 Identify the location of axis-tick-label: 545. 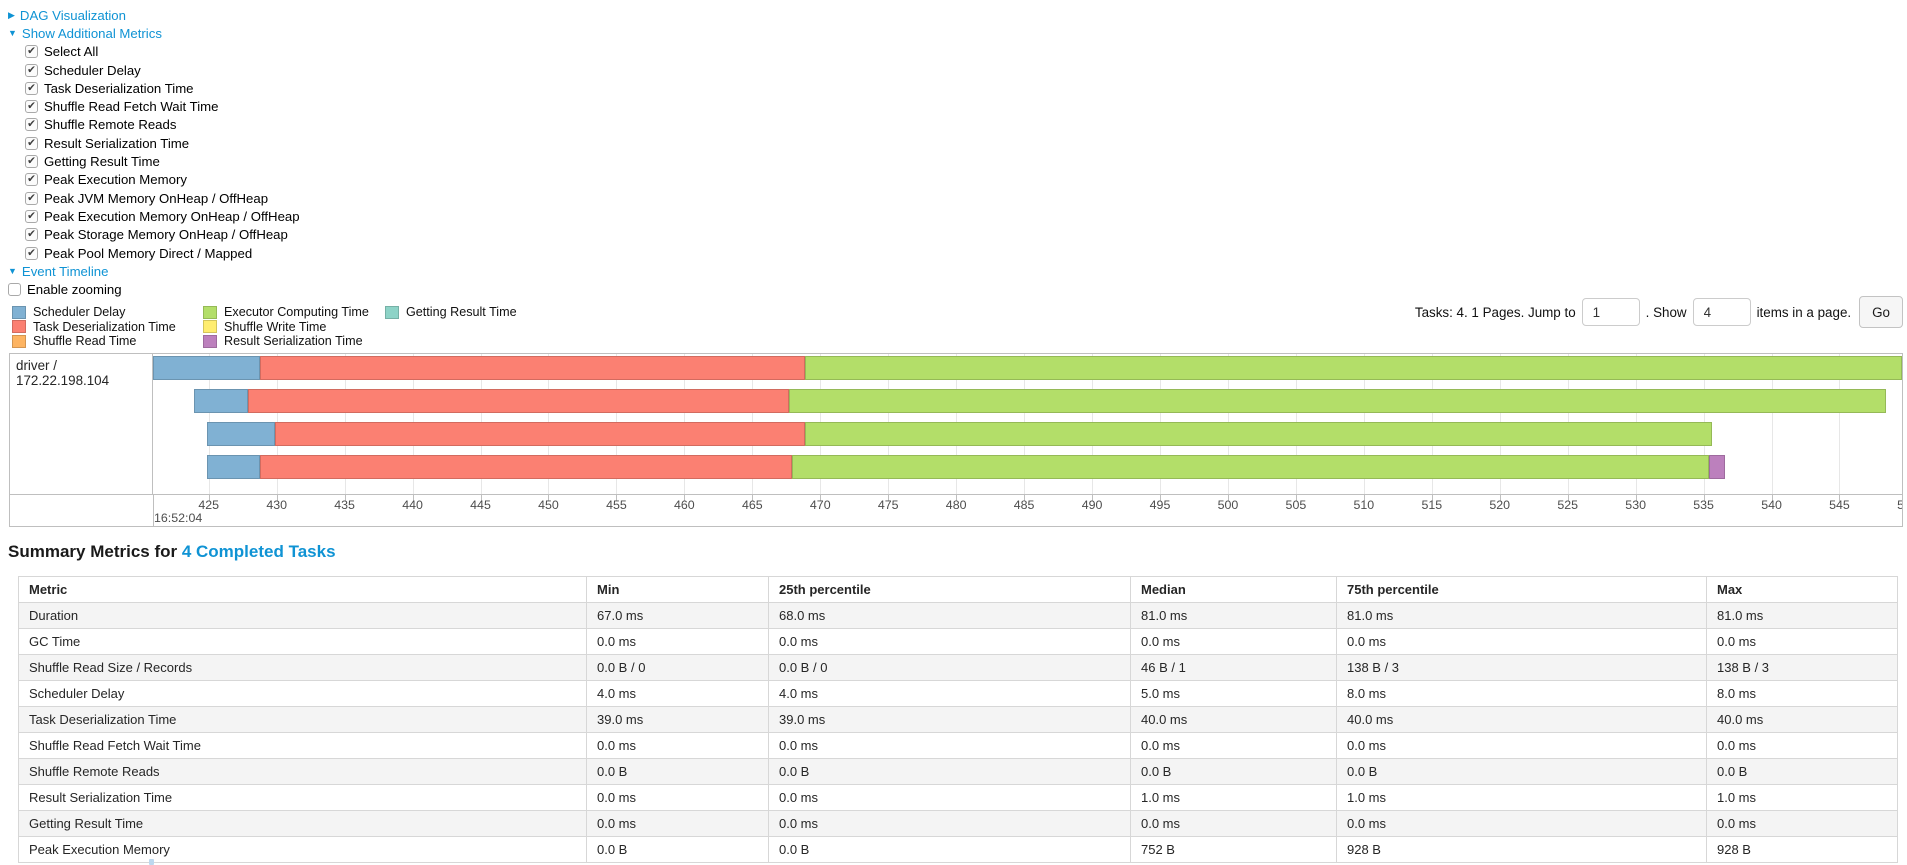
(1839, 505).